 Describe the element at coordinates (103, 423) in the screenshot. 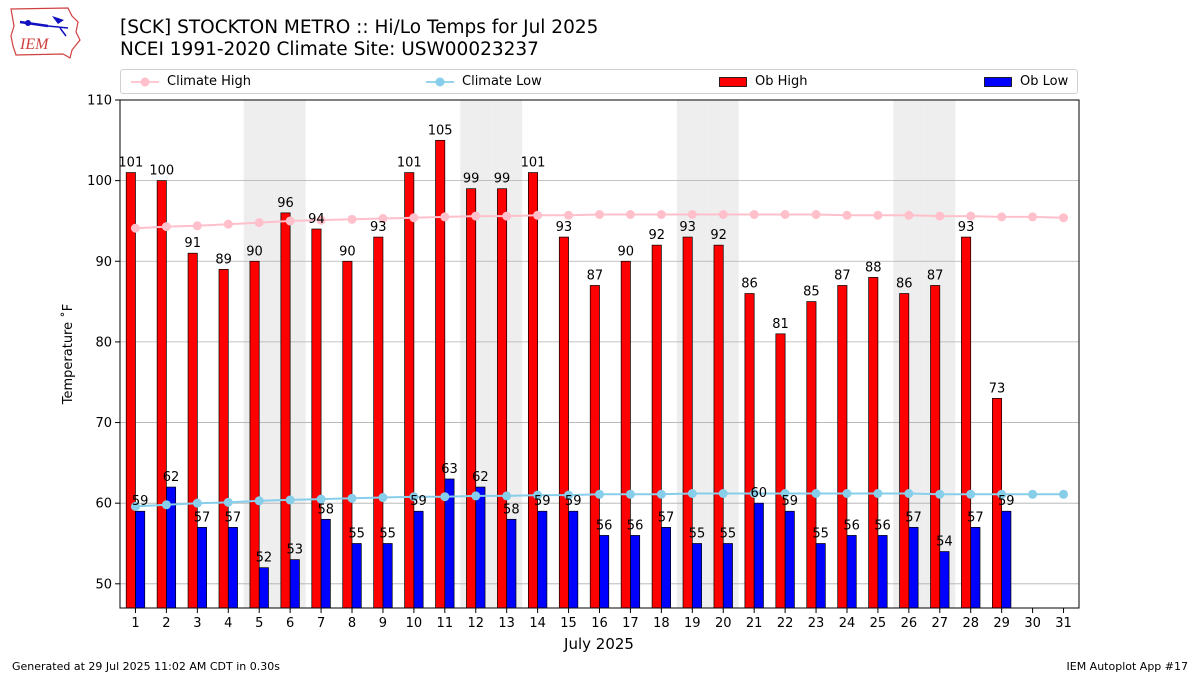

I see `y-tick-label-70: 70` at that location.